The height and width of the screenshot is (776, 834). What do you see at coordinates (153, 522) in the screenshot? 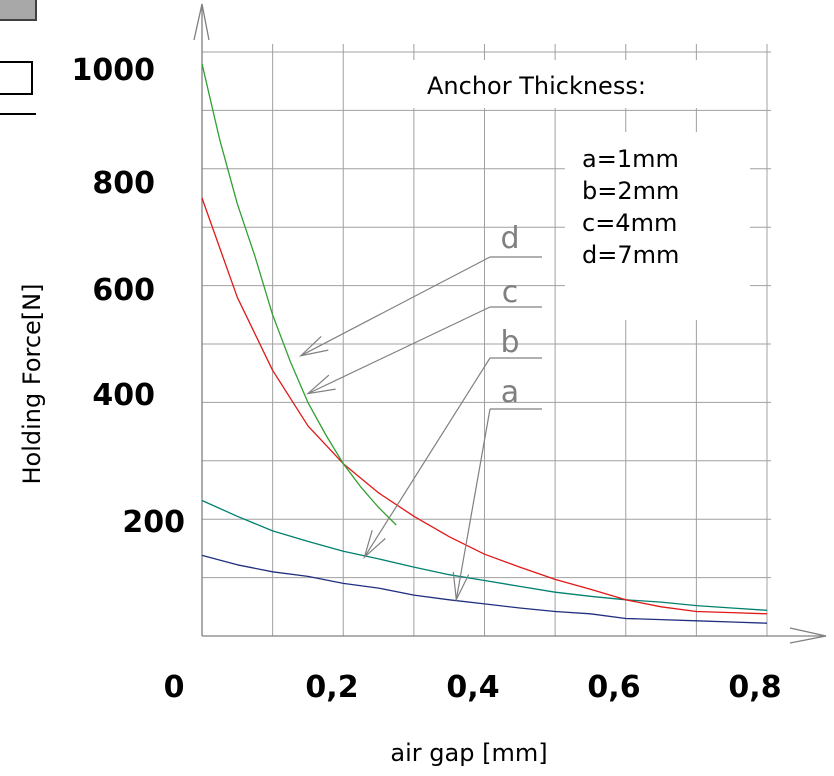
I see `y-tick-label: 200` at bounding box center [153, 522].